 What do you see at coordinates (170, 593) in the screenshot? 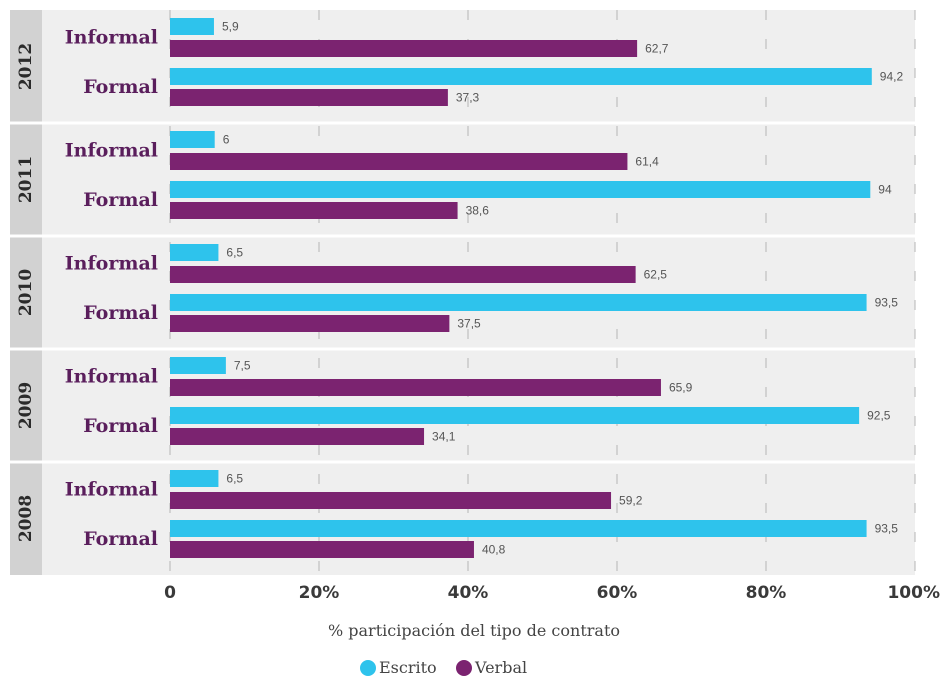
I see `tick-label: 0` at bounding box center [170, 593].